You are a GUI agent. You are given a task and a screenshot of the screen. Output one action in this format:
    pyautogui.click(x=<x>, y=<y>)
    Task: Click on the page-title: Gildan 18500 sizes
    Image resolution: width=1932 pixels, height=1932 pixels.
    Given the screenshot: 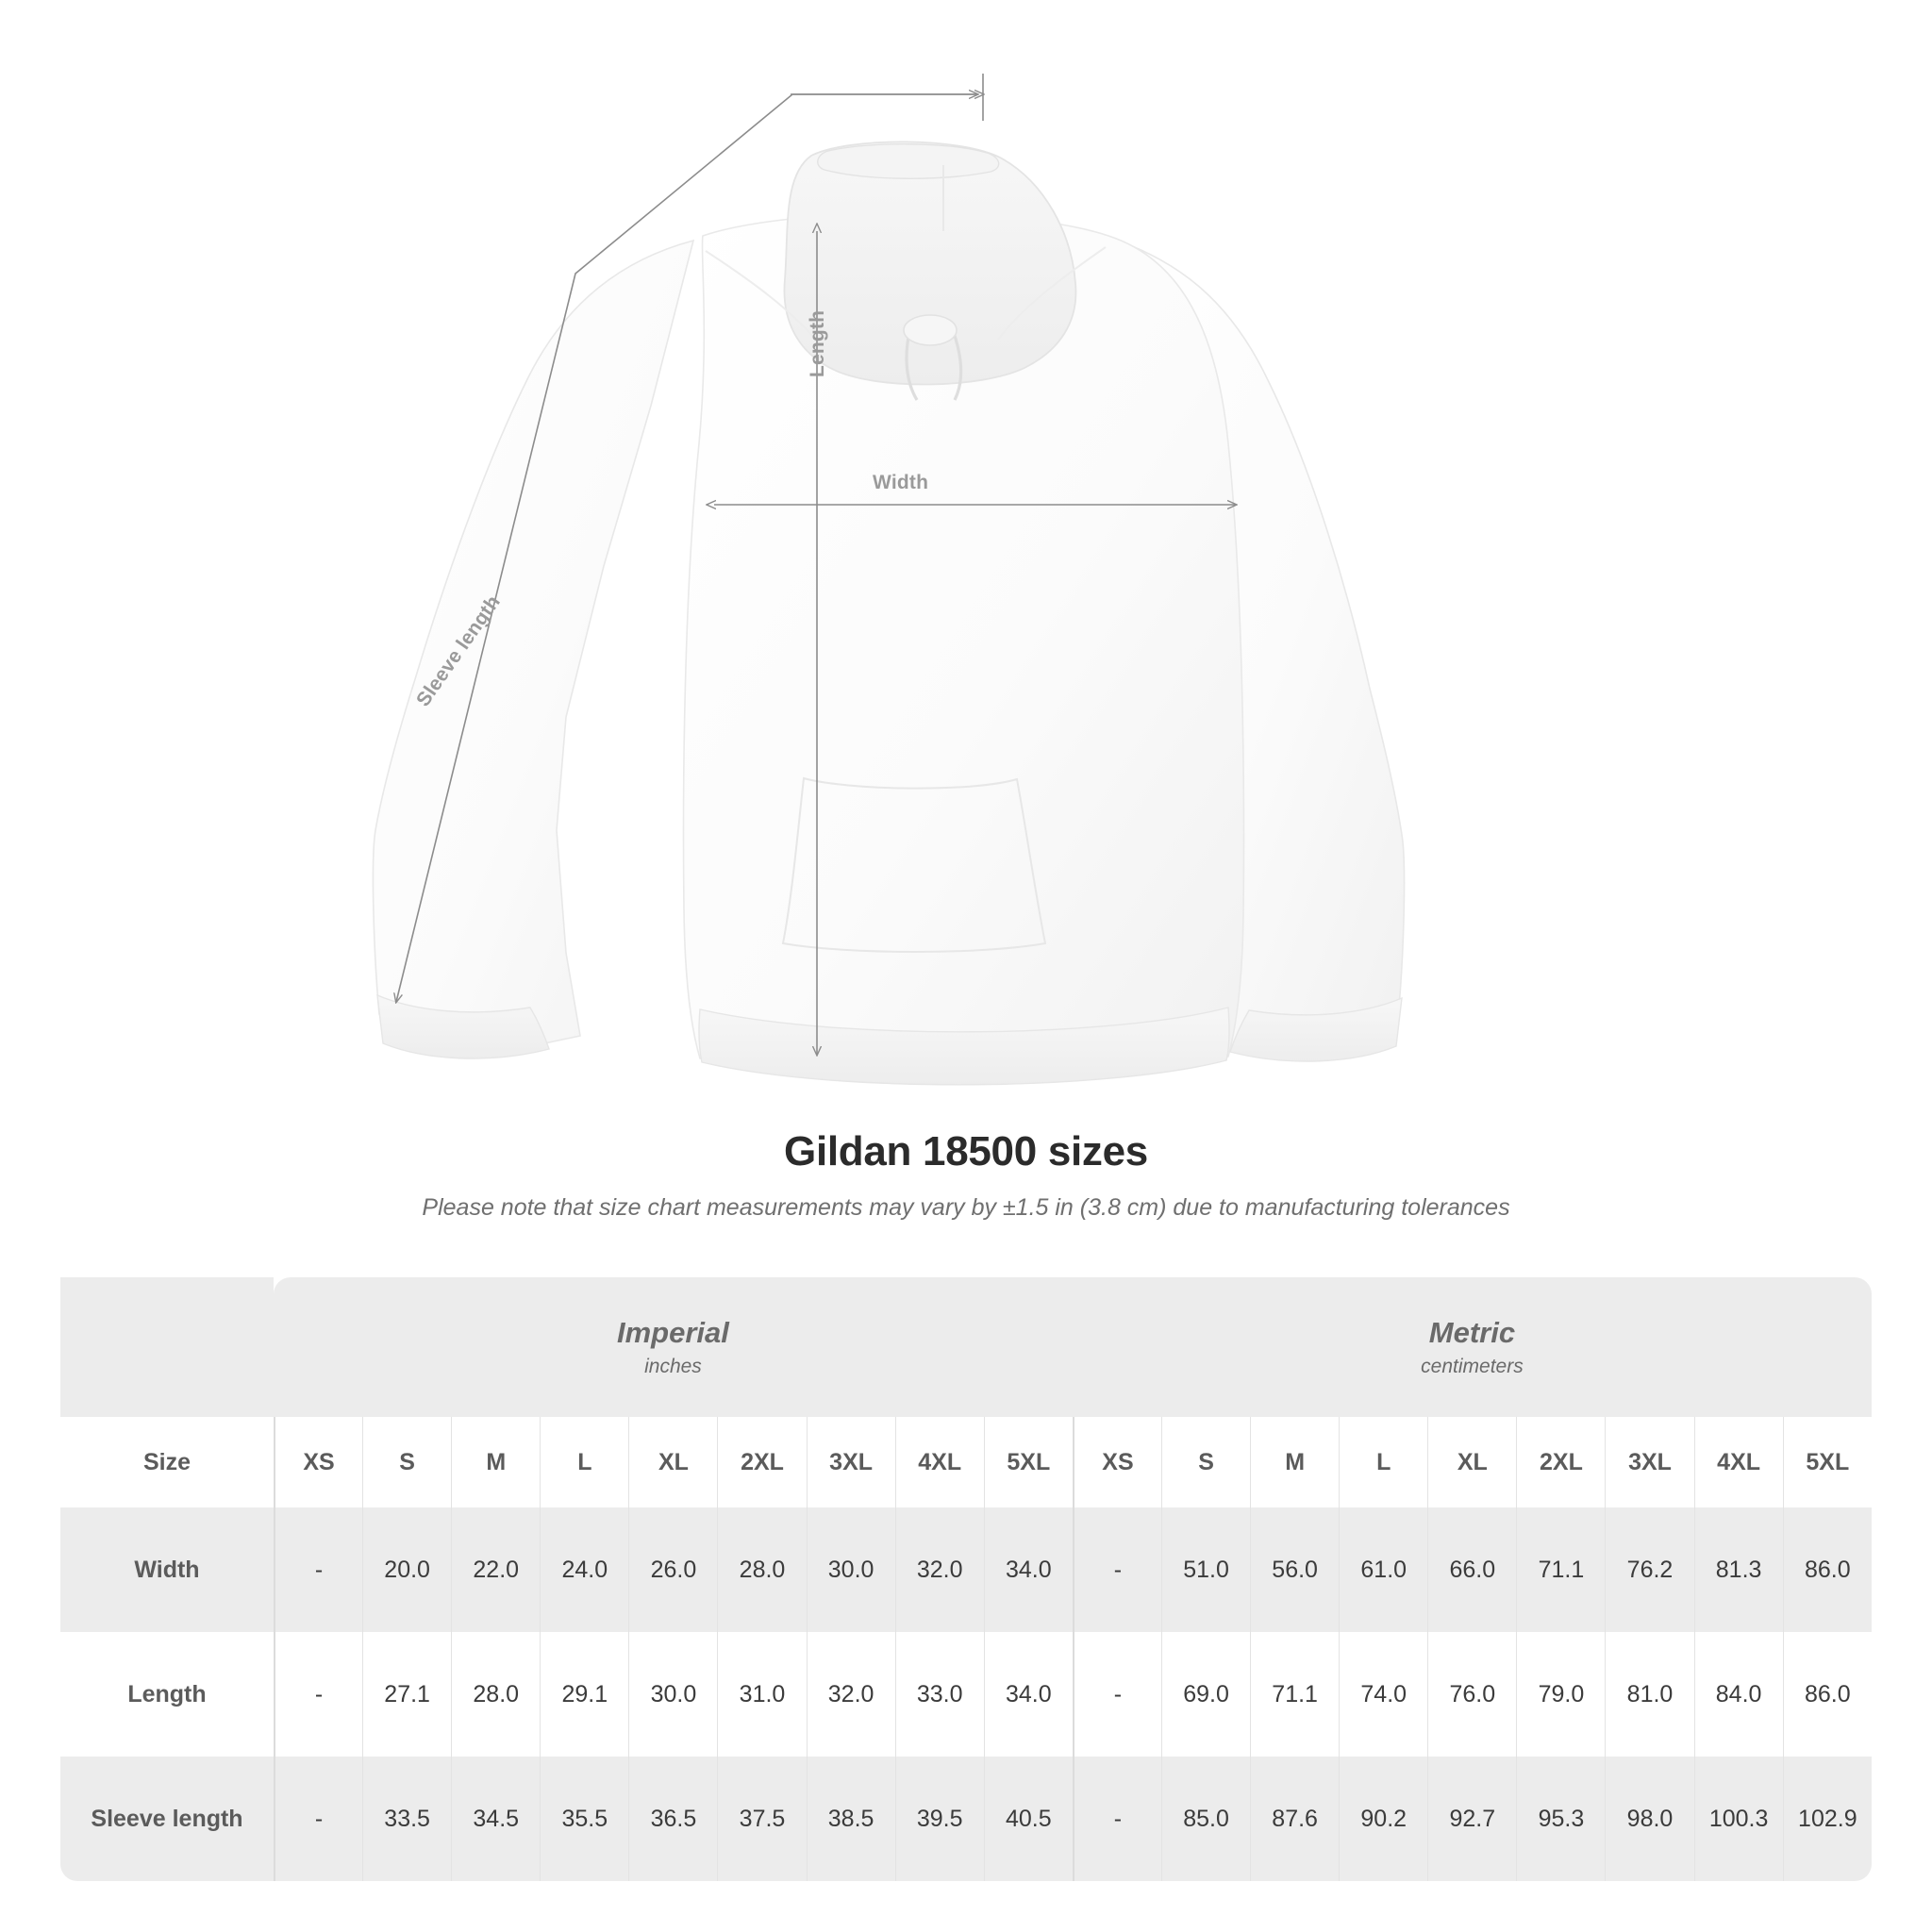 What is the action you would take?
    pyautogui.click(x=966, y=1151)
    